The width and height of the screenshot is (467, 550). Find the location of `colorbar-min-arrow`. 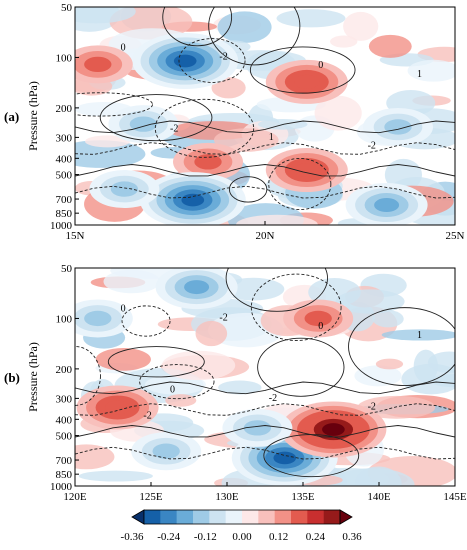

colorbar-min-arrow is located at coordinates (138, 517).